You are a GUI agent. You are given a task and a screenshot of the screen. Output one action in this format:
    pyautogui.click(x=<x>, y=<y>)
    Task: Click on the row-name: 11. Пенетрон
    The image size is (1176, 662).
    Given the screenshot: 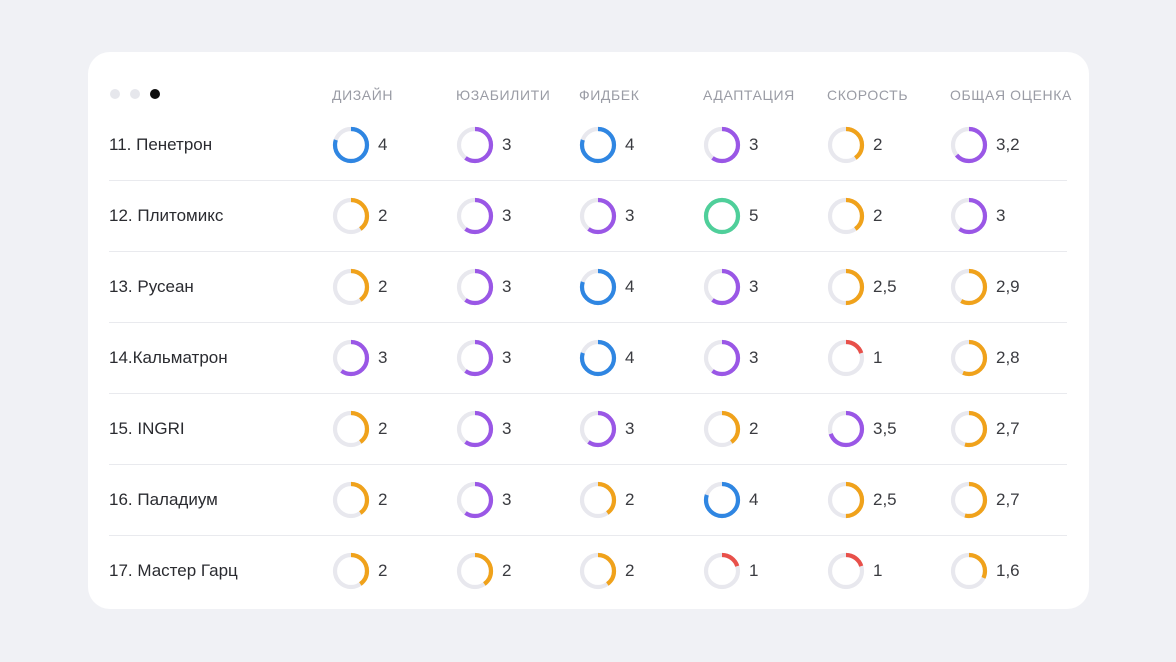 What is the action you would take?
    pyautogui.click(x=161, y=144)
    